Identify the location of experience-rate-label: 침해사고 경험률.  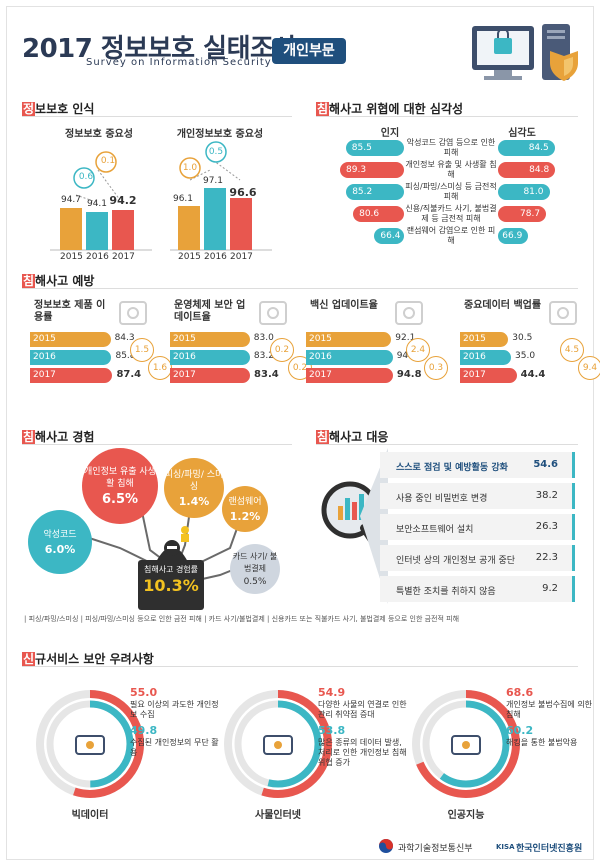
(171, 569).